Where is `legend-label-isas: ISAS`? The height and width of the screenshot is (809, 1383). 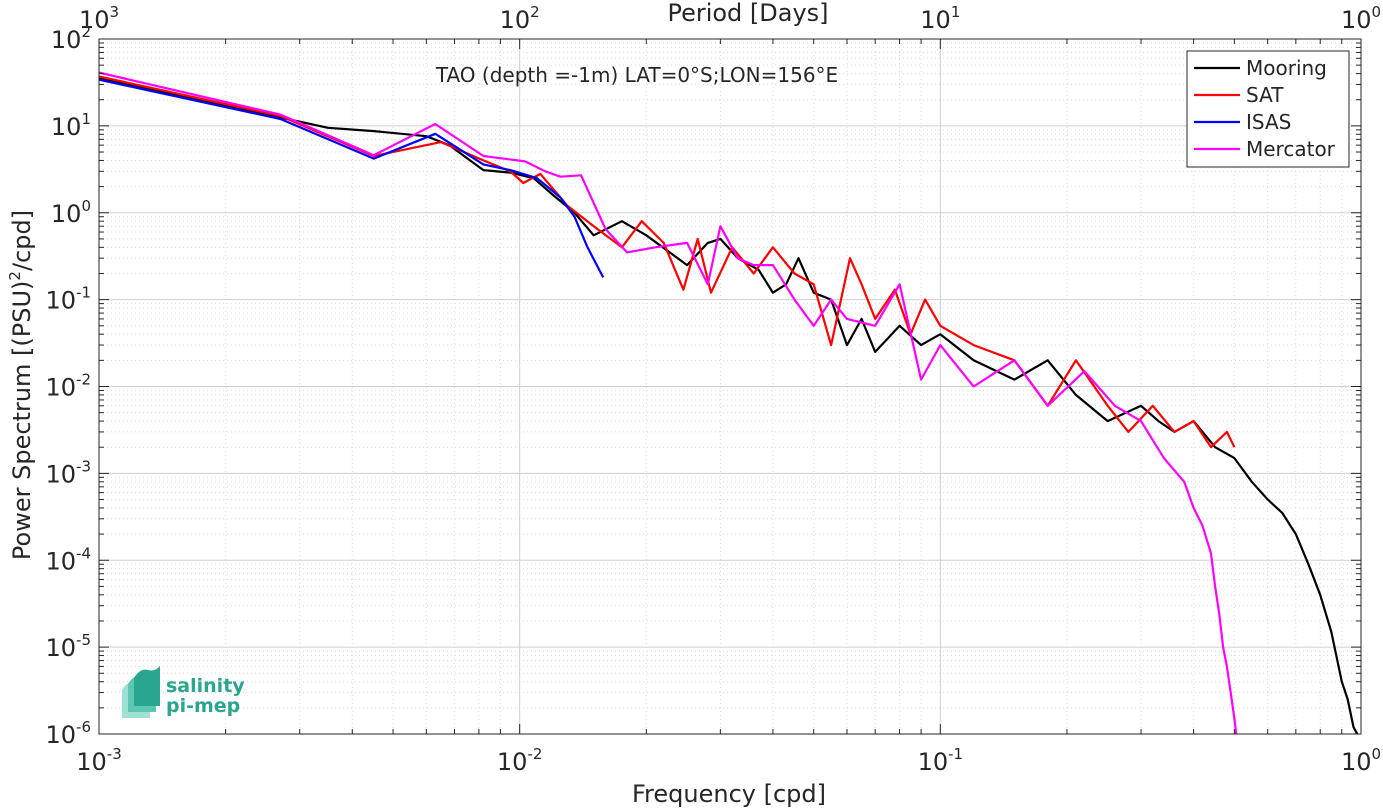
legend-label-isas: ISAS is located at coordinates (1268, 122).